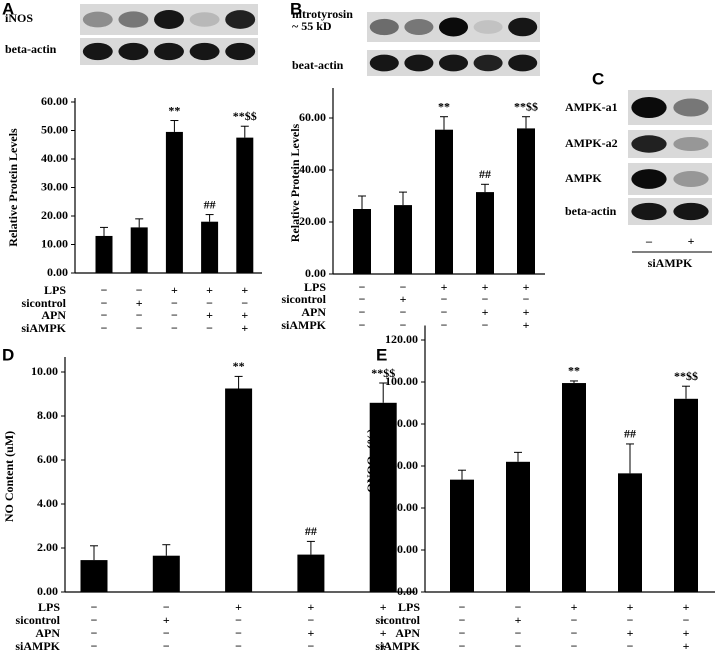 Image resolution: width=720 pixels, height=656 pixels. What do you see at coordinates (19, 18) in the screenshot?
I see `blot-label: iNOS` at bounding box center [19, 18].